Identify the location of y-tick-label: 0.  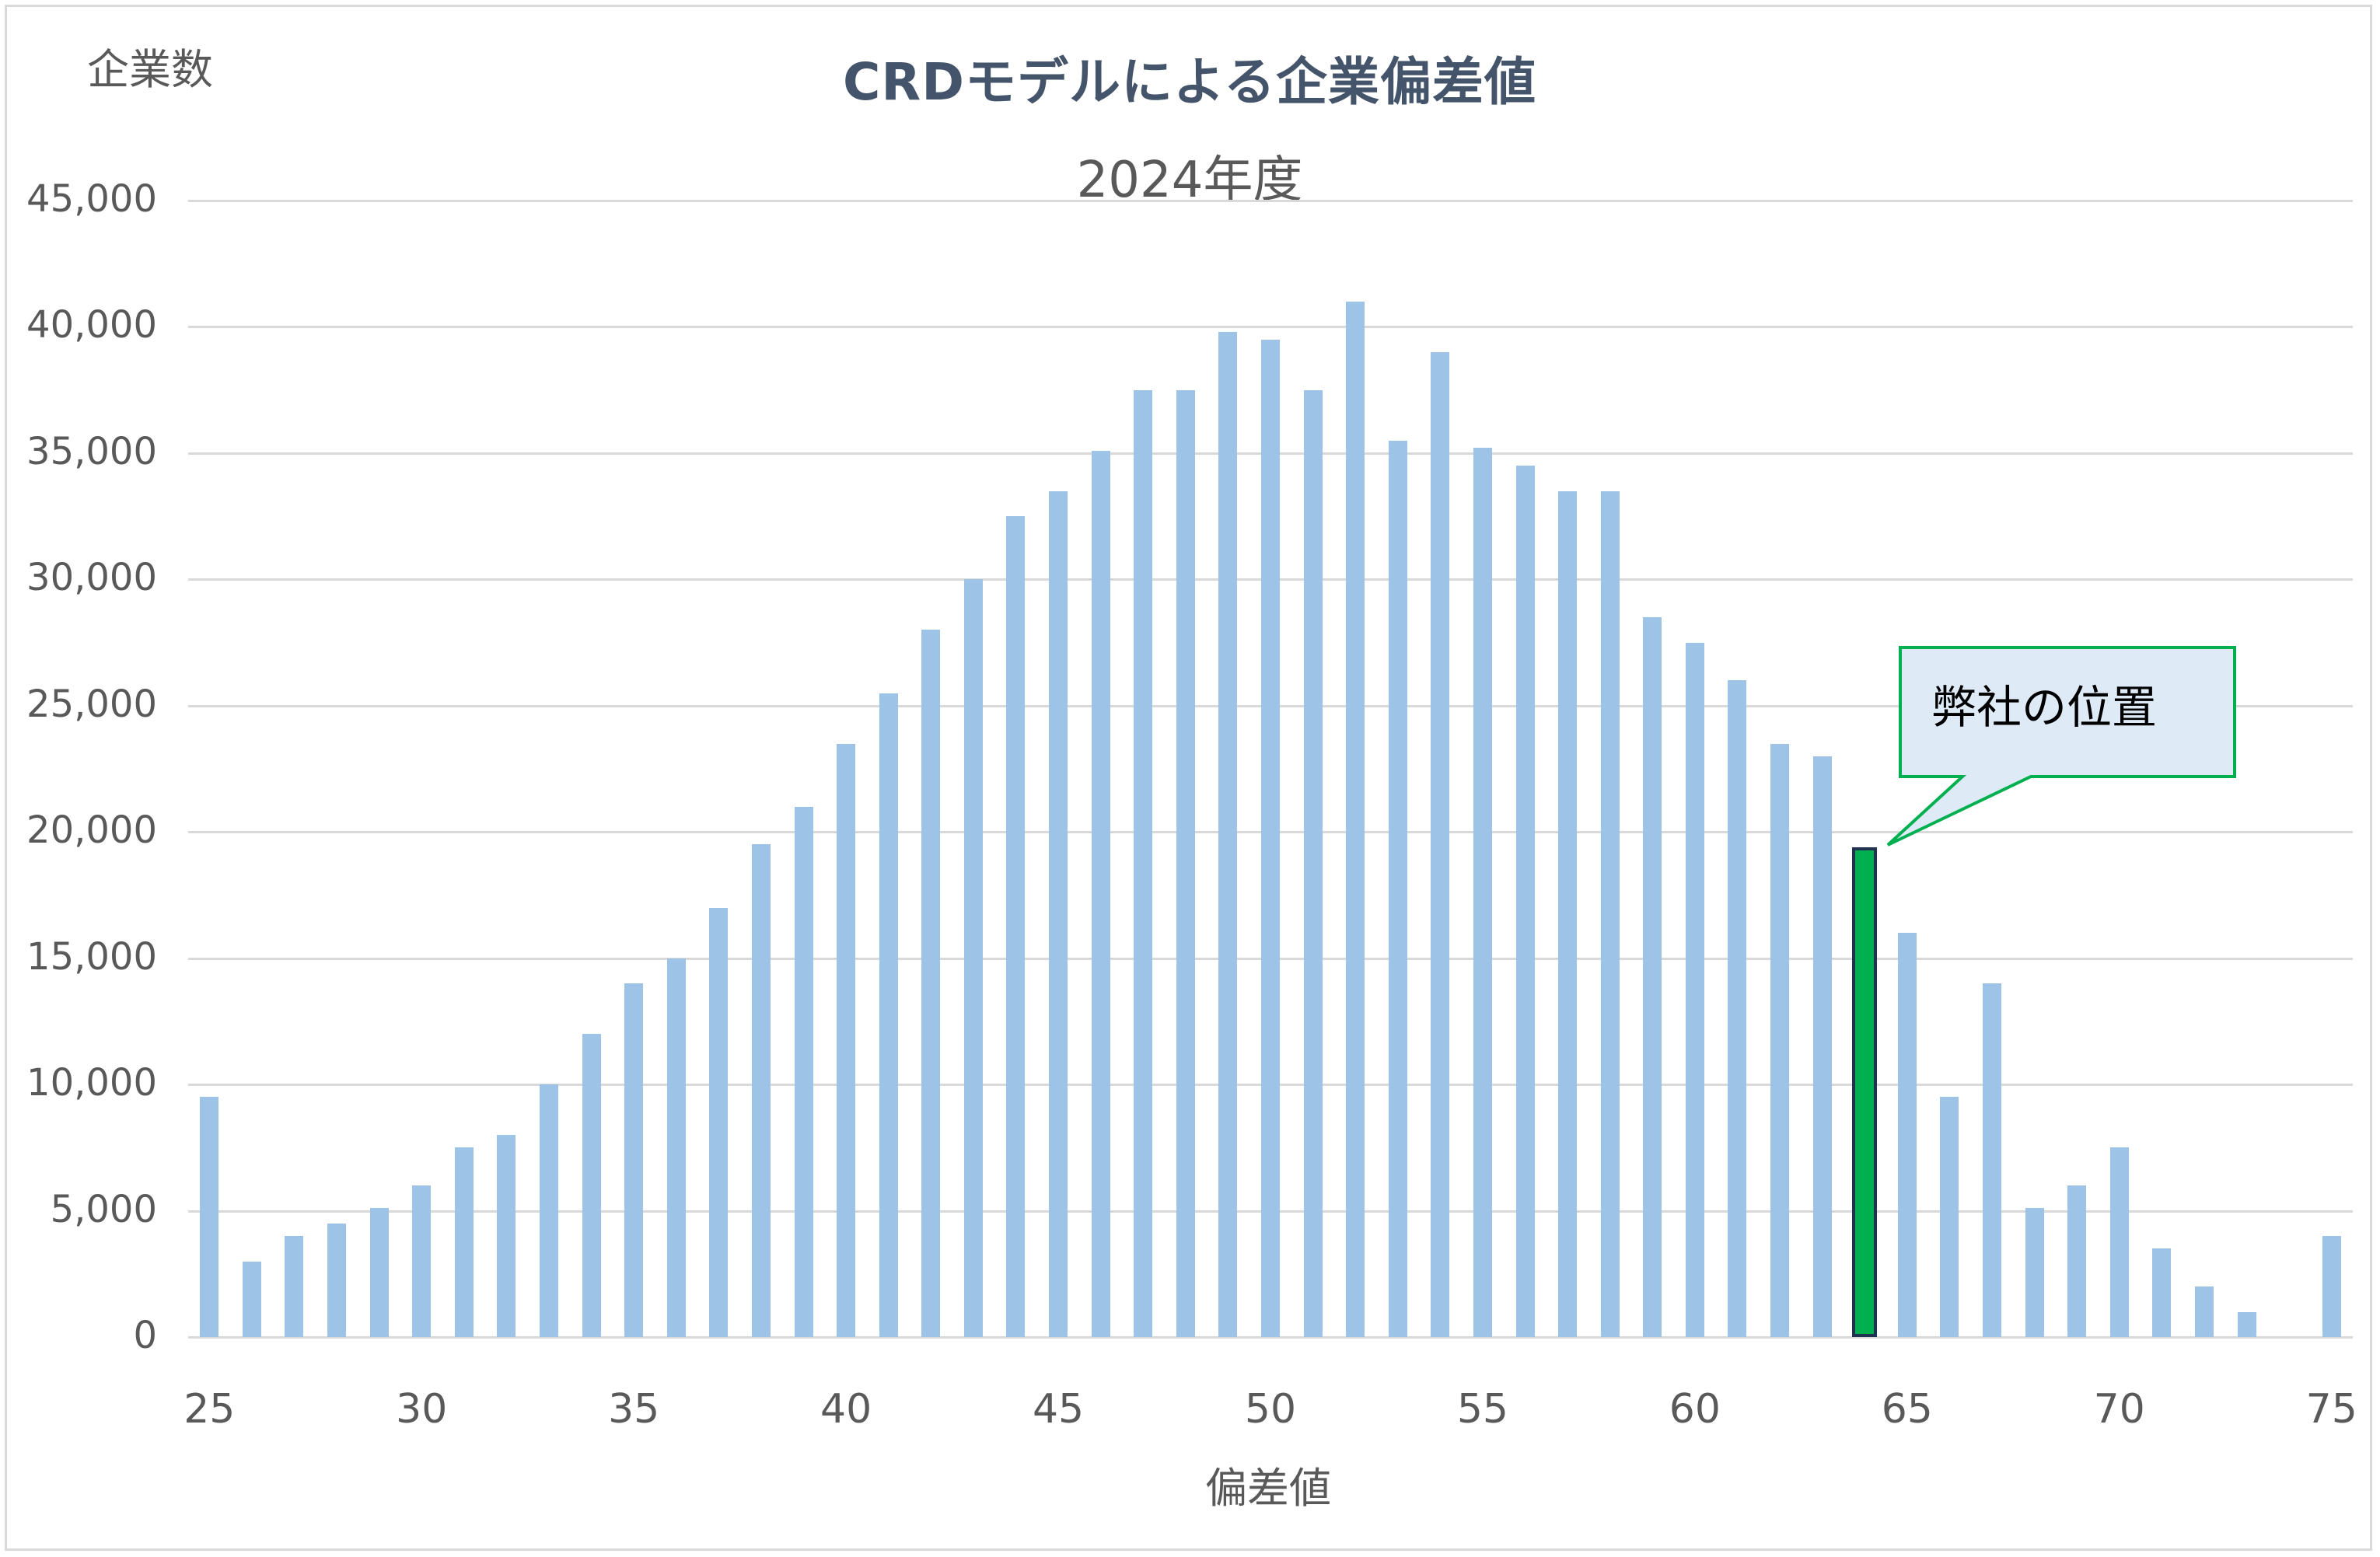
(145, 1336).